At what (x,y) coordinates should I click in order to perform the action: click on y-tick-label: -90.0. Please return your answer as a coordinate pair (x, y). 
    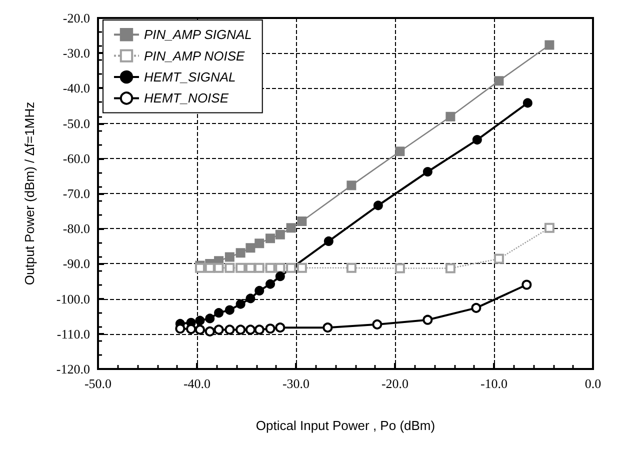
    Looking at the image, I should click on (76, 264).